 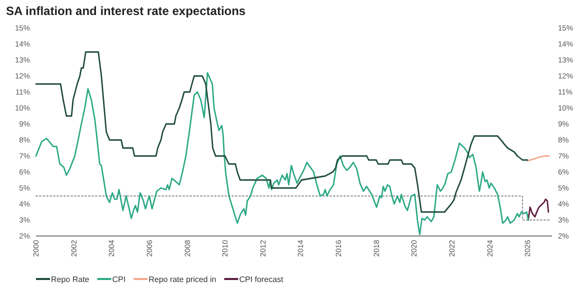 I want to click on chart-title: SA inflation and interest rate expectations, so click(x=126, y=11).